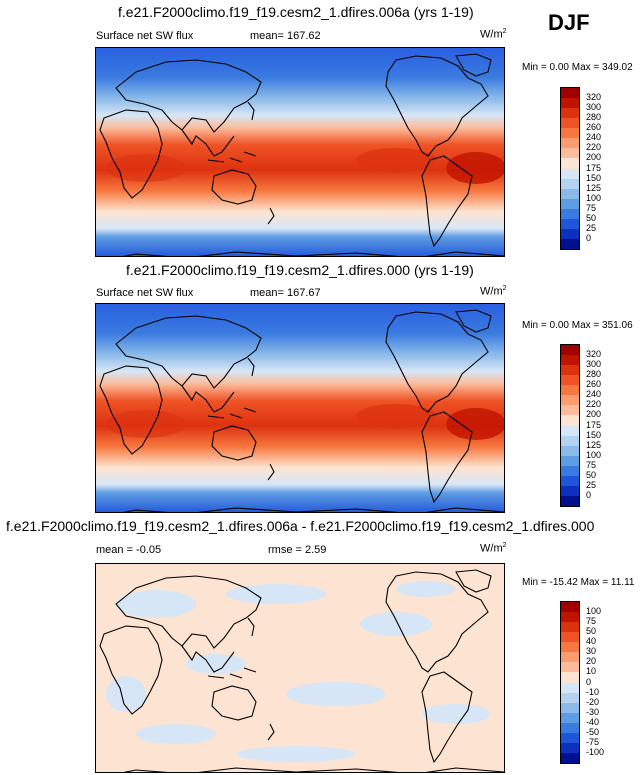 The width and height of the screenshot is (644, 775). I want to click on colorbar-tick-label: 175, so click(594, 424).